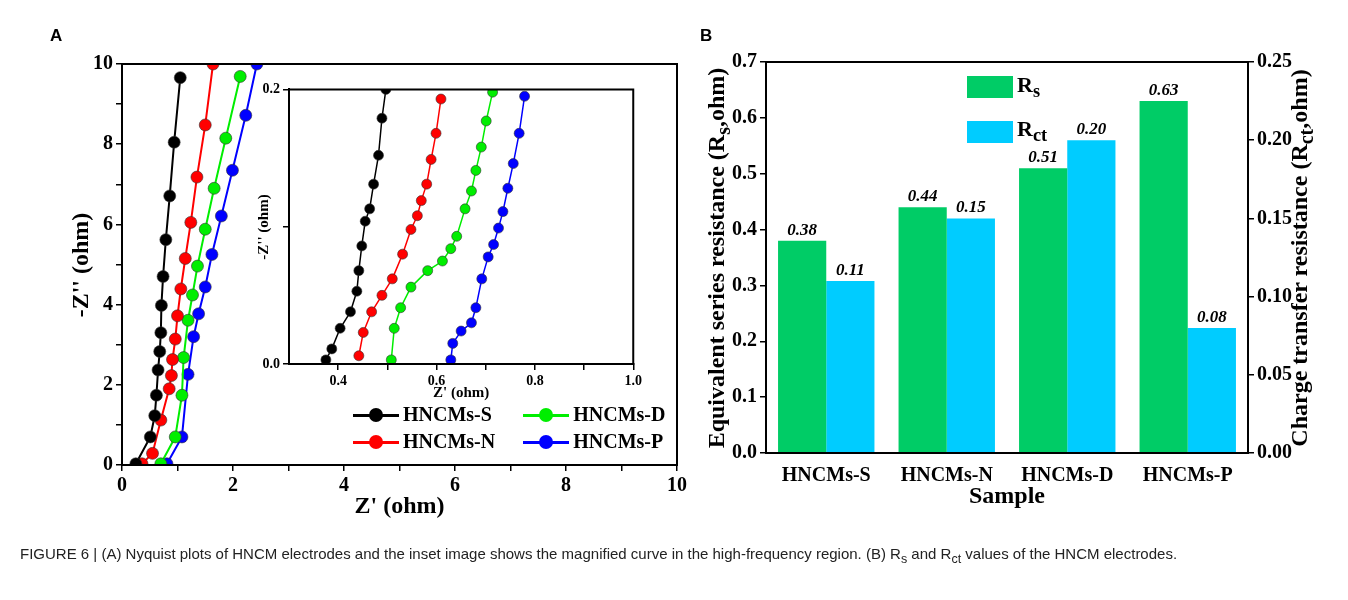 Image resolution: width=1348 pixels, height=600 pixels. Describe the element at coordinates (1029, 87) in the screenshot. I see `legend-label: R$_{s}$` at that location.